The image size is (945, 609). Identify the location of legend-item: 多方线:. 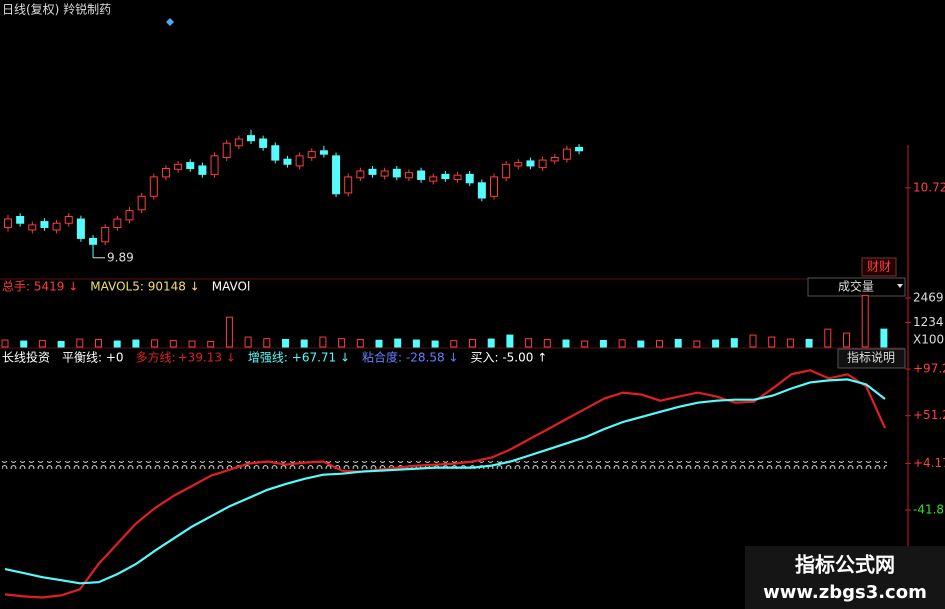
(156, 357).